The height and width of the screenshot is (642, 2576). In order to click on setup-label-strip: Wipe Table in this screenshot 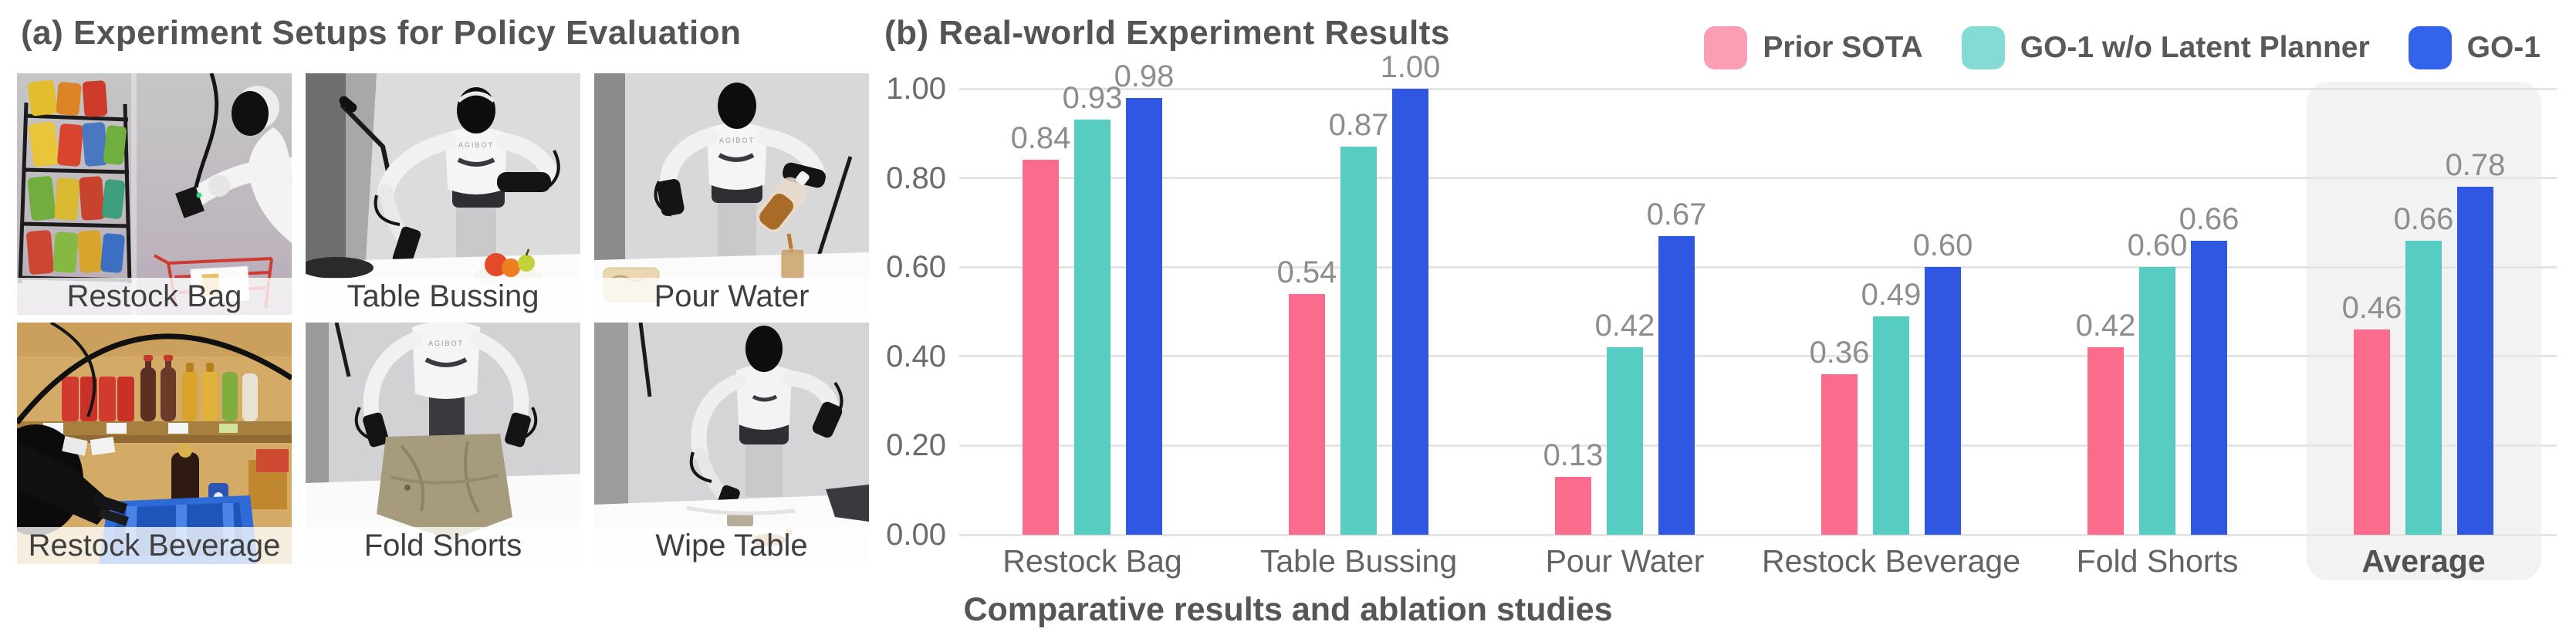, I will do `click(731, 545)`.